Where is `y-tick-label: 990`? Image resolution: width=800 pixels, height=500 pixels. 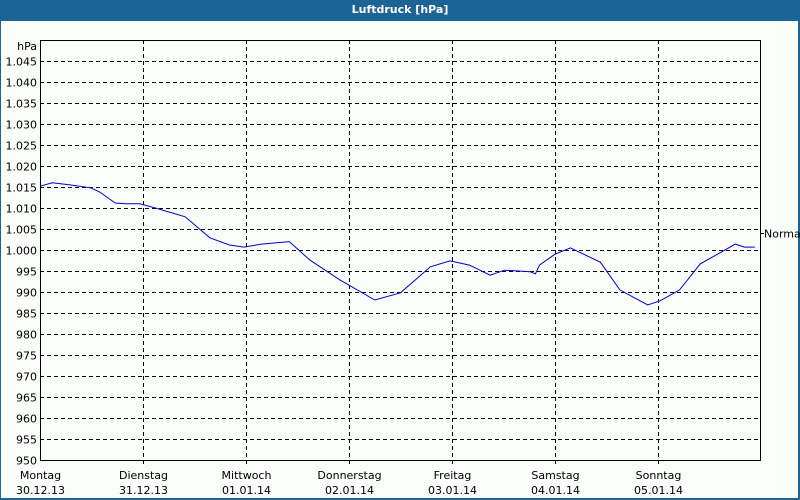 y-tick-label: 990 is located at coordinates (26, 293).